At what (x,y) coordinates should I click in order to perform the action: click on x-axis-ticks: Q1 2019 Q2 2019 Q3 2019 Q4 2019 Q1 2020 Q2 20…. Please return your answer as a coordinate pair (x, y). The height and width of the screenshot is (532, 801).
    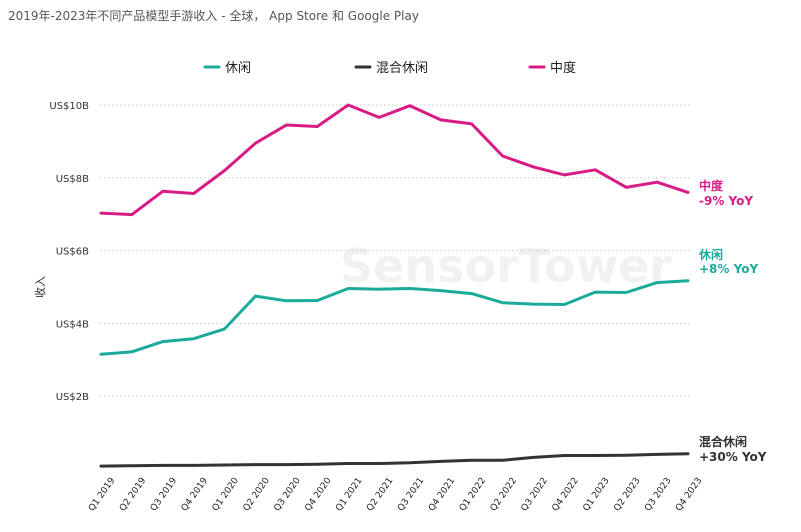
    Looking at the image, I should click on (395, 495).